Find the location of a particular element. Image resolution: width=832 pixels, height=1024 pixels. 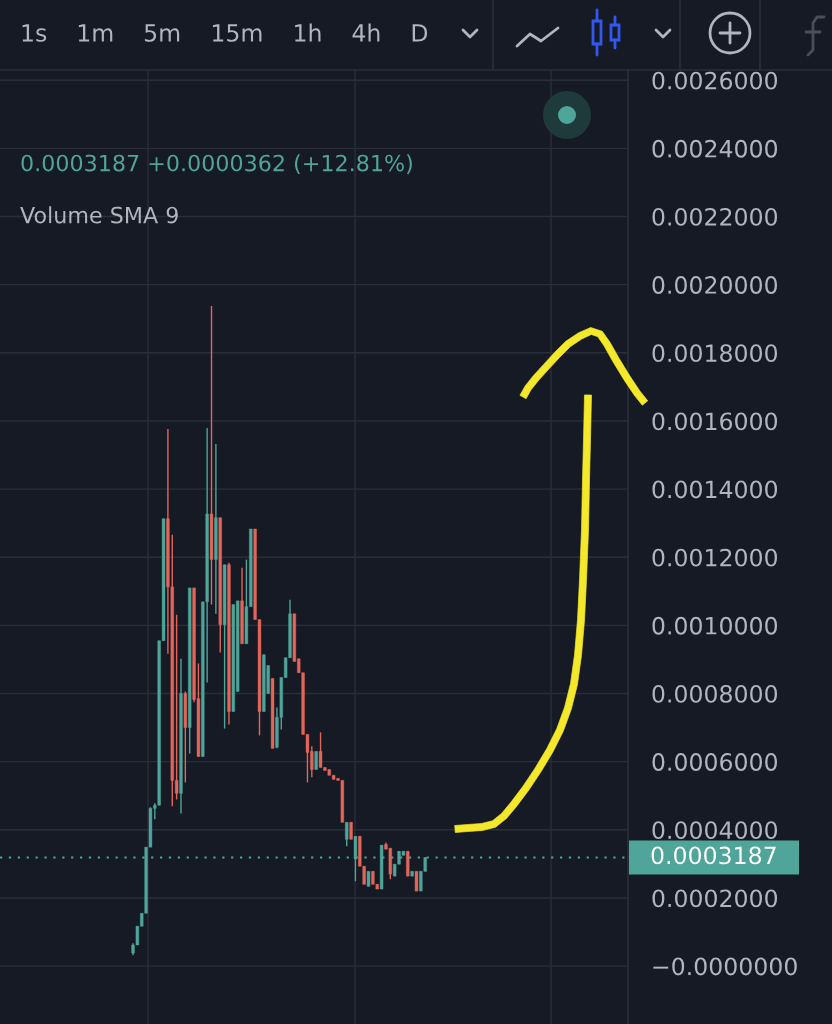

text: 5m is located at coordinates (162, 33).